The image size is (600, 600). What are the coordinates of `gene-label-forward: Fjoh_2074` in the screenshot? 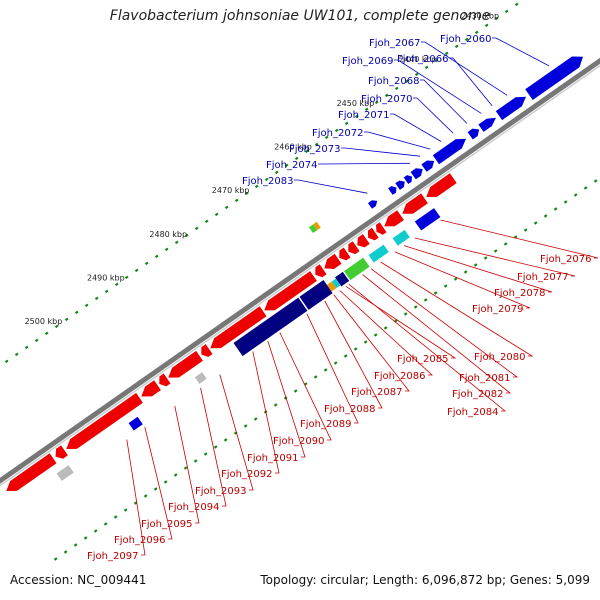 It's located at (291, 165).